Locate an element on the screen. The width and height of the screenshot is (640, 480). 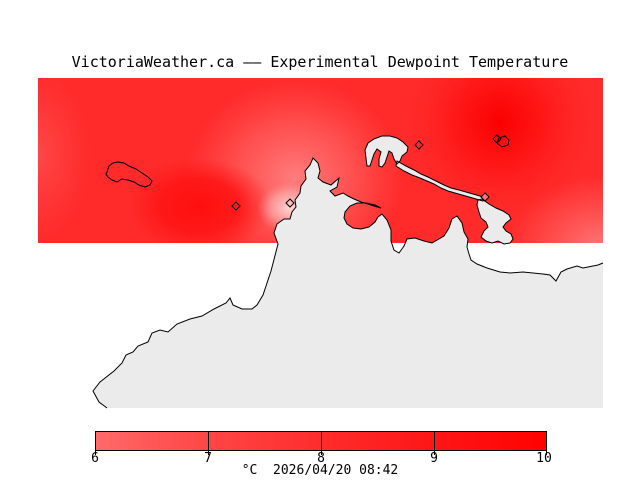
dewpoint-light-right is located at coordinates (554, 209).